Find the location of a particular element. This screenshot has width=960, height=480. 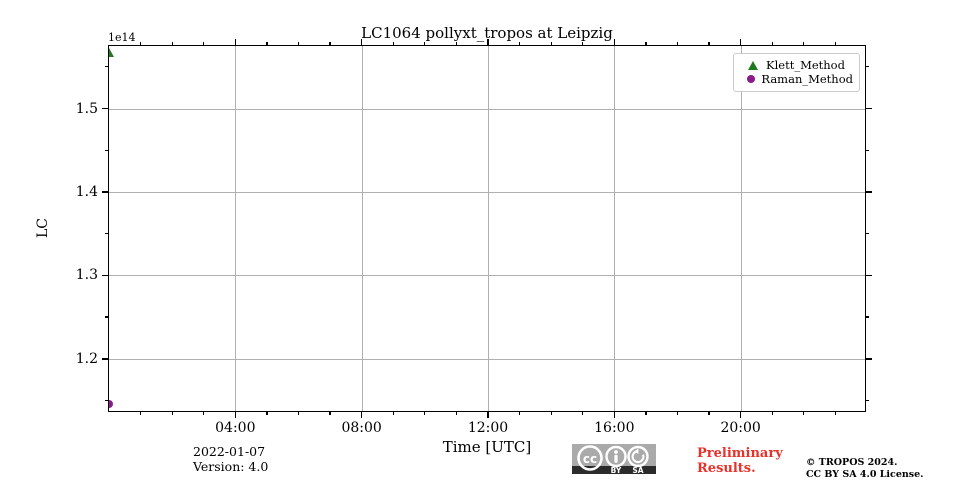

y-axis-label: LC is located at coordinates (43, 228).